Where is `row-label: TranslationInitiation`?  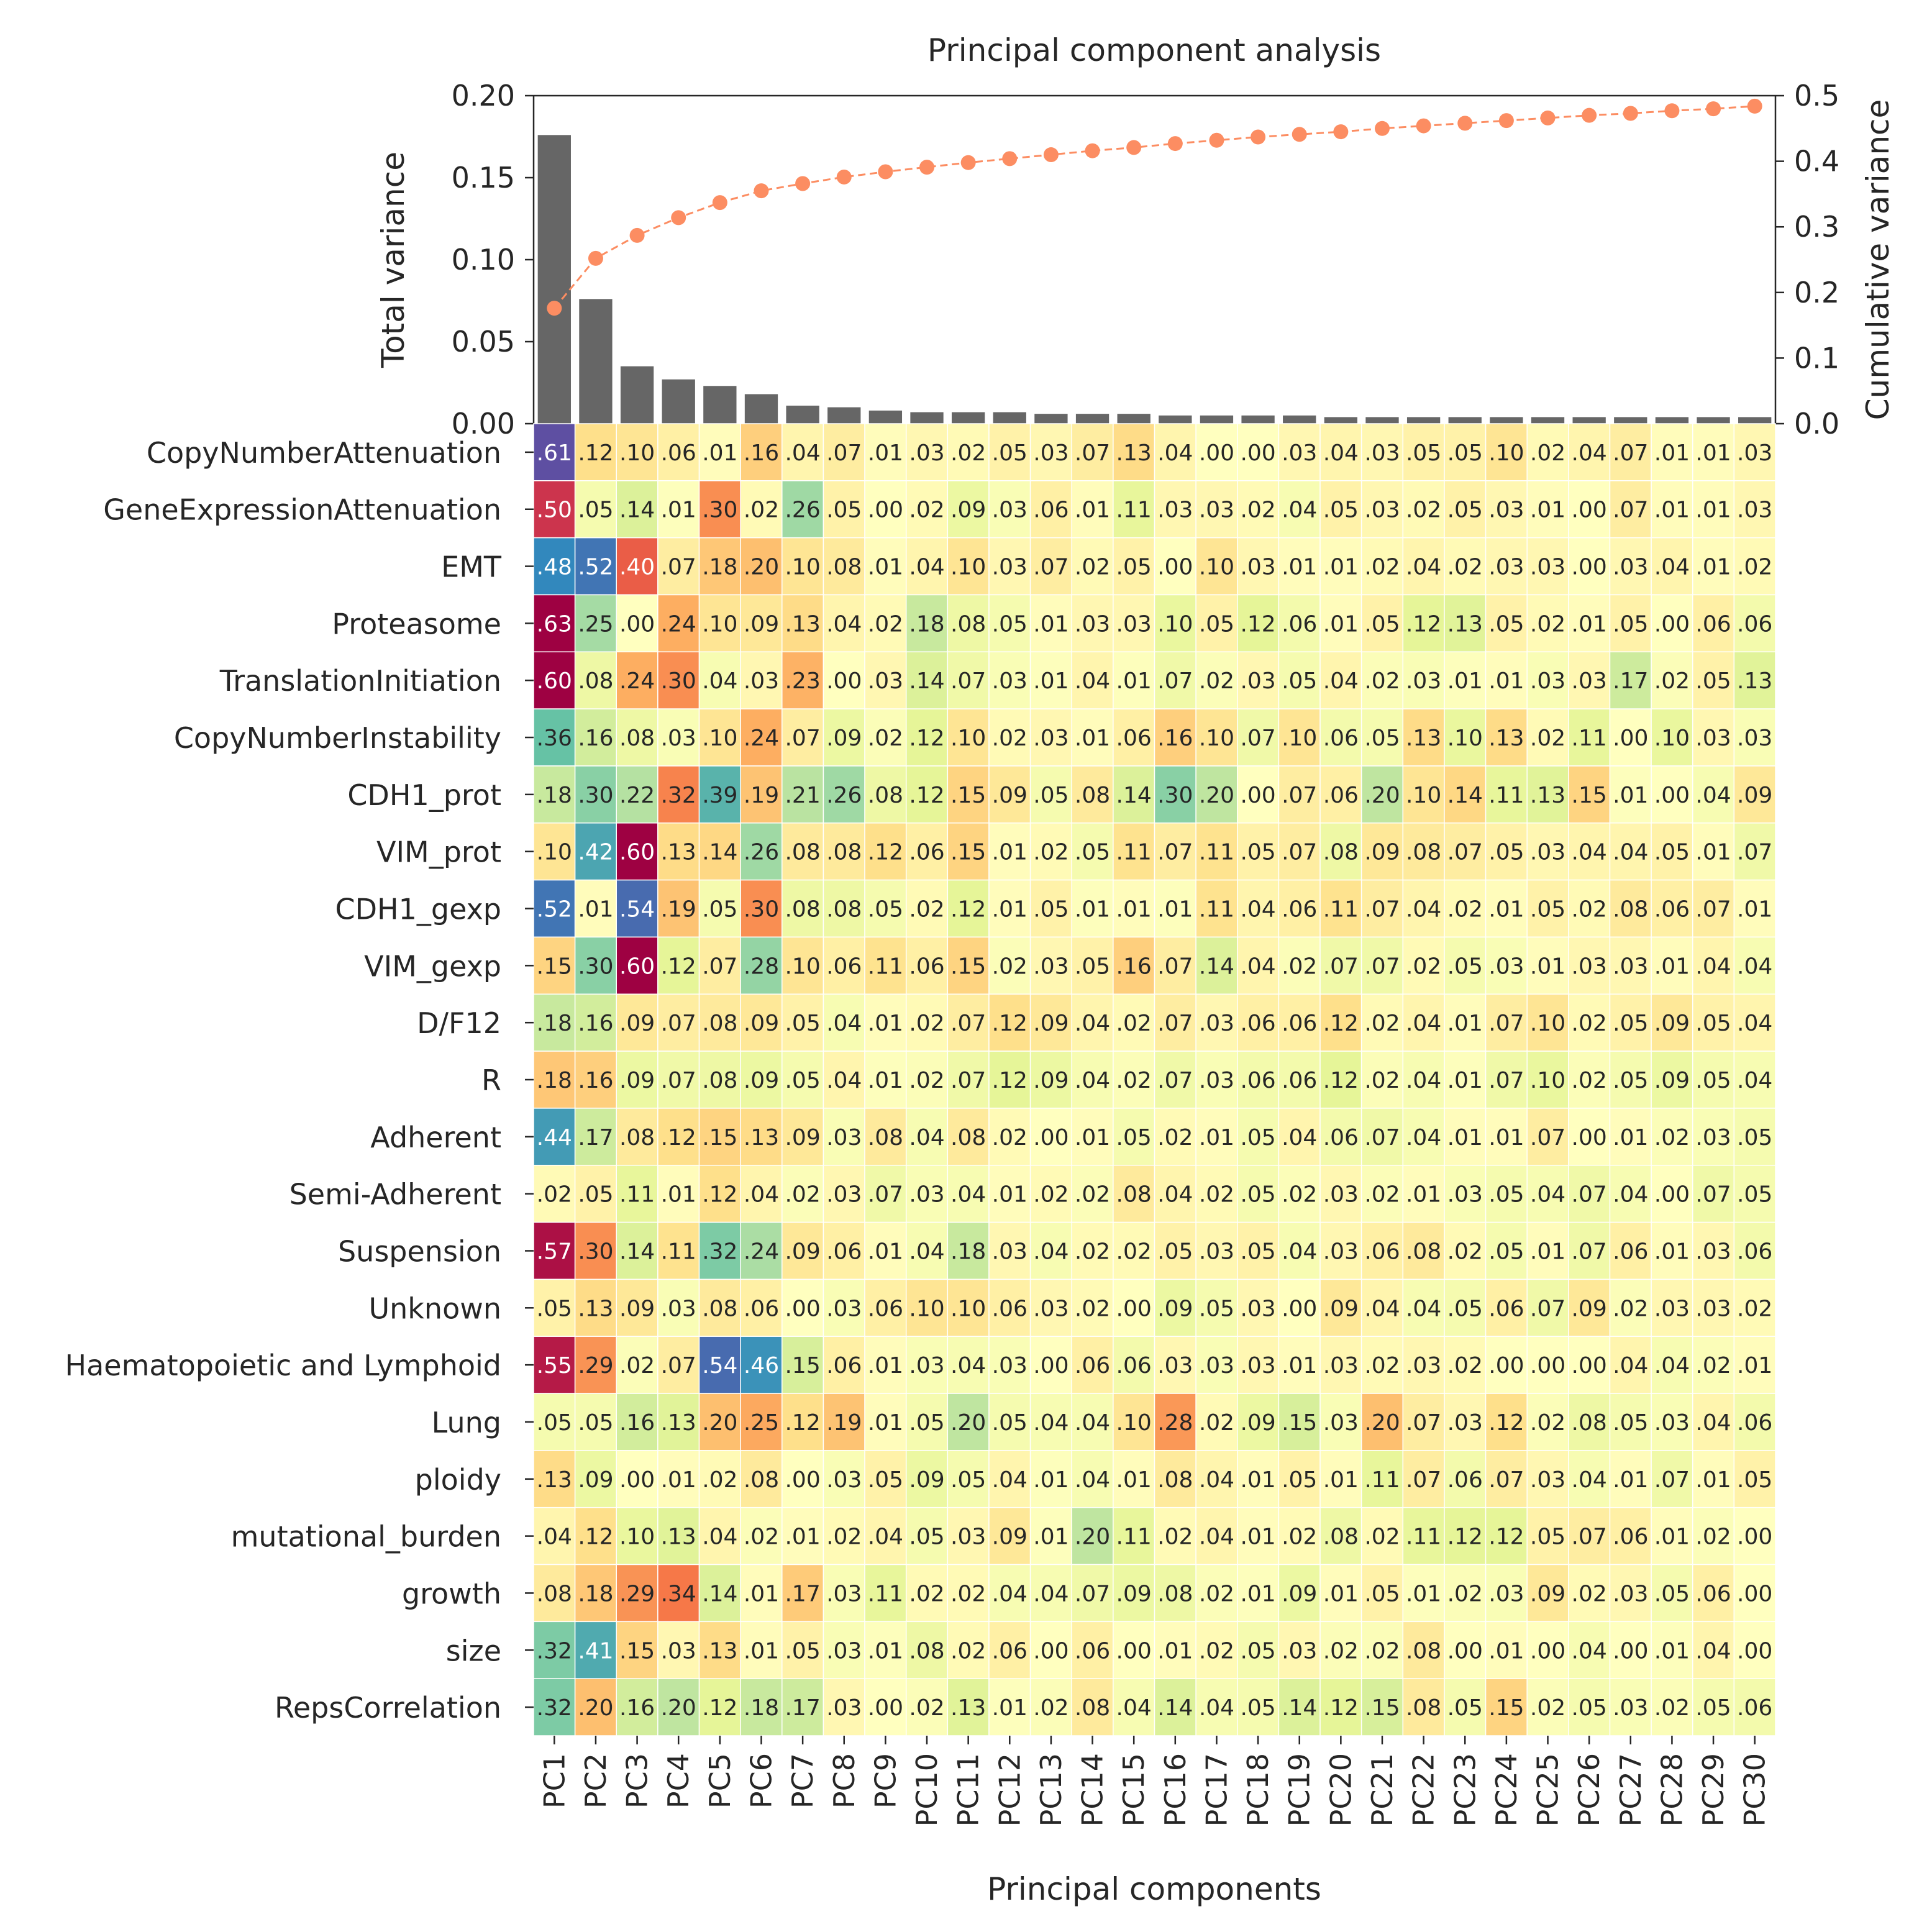
row-label: TranslationInitiation is located at coordinates (360, 681).